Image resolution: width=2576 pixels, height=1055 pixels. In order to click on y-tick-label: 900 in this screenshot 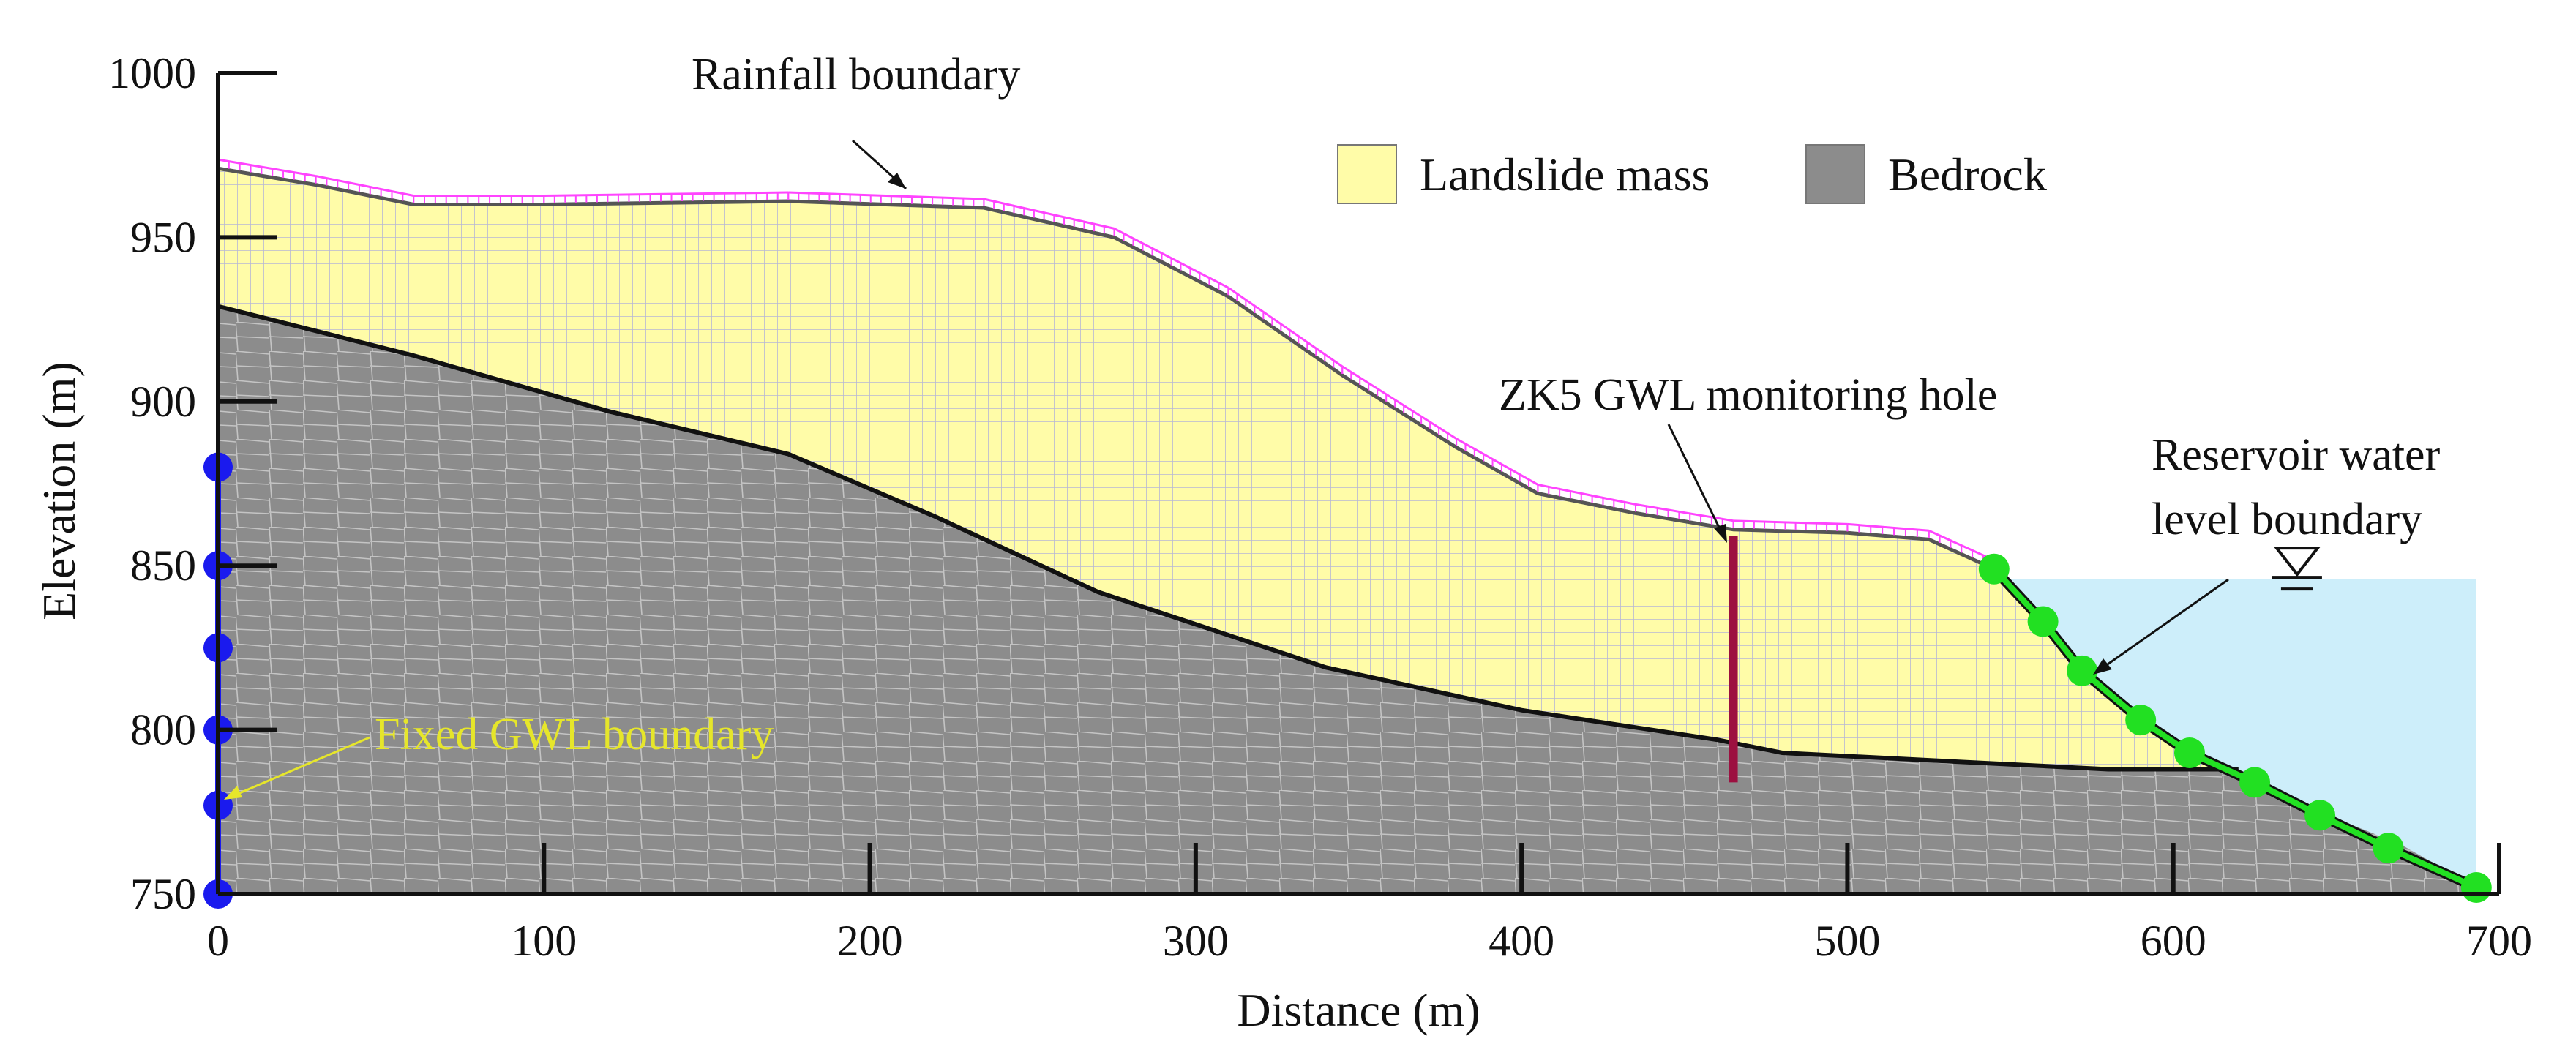, I will do `click(163, 402)`.